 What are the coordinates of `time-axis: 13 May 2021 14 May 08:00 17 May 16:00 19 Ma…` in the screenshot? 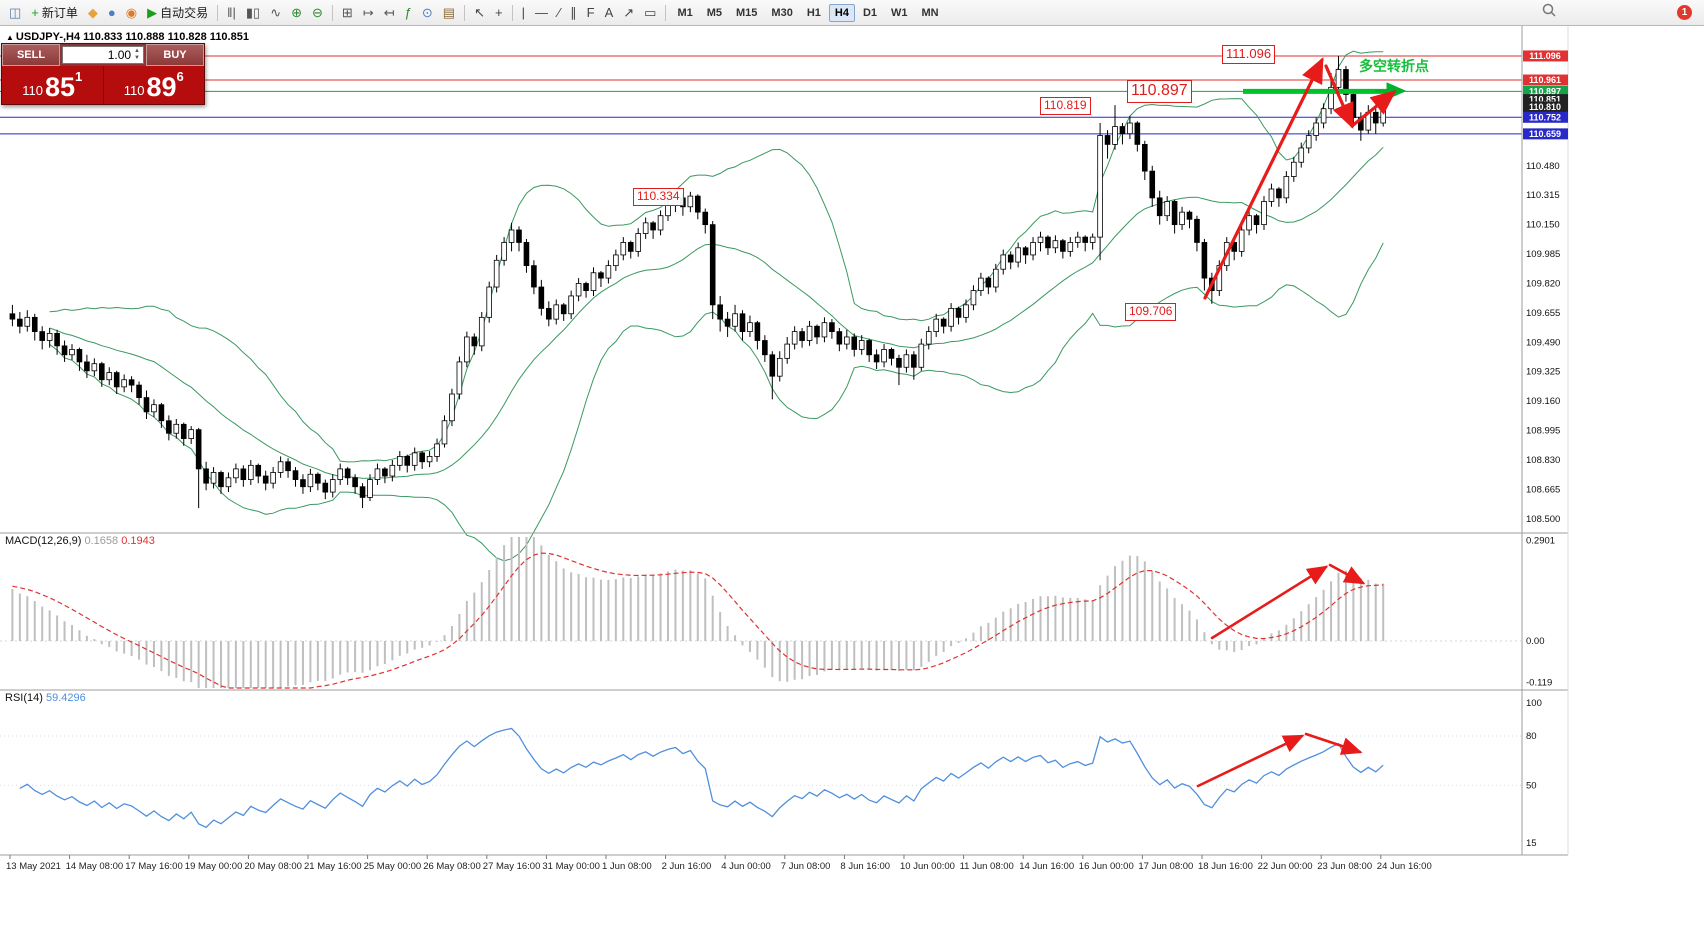 It's located at (719, 863).